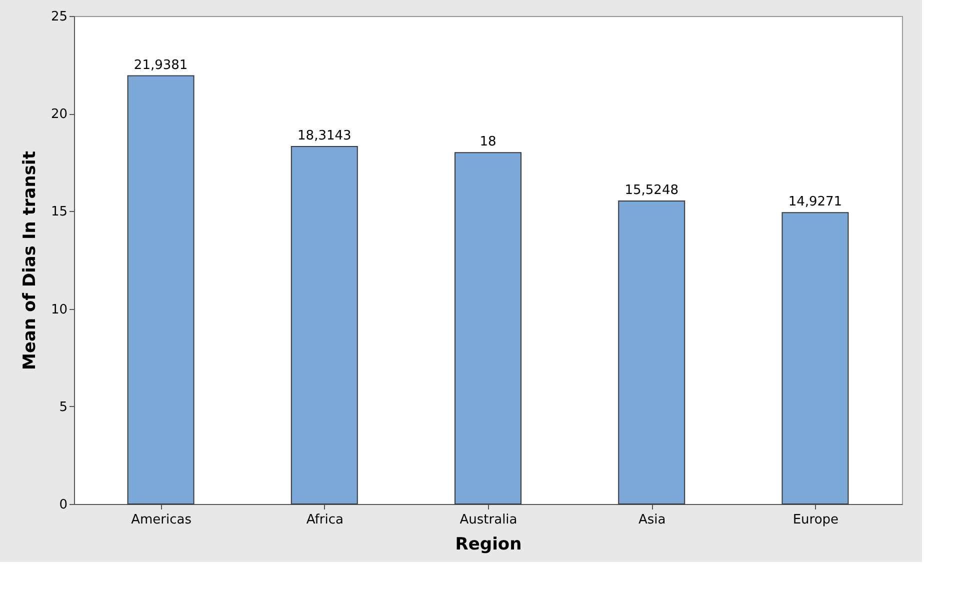 The height and width of the screenshot is (592, 962). Describe the element at coordinates (59, 114) in the screenshot. I see `y-tick-label: 20` at that location.